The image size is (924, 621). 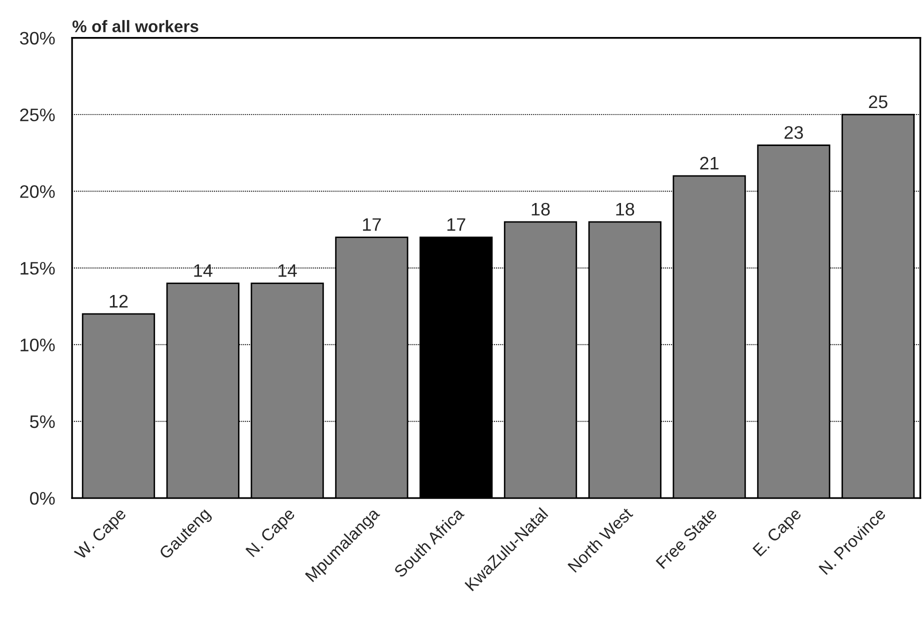 What do you see at coordinates (878, 101) in the screenshot?
I see `data-label: 25` at bounding box center [878, 101].